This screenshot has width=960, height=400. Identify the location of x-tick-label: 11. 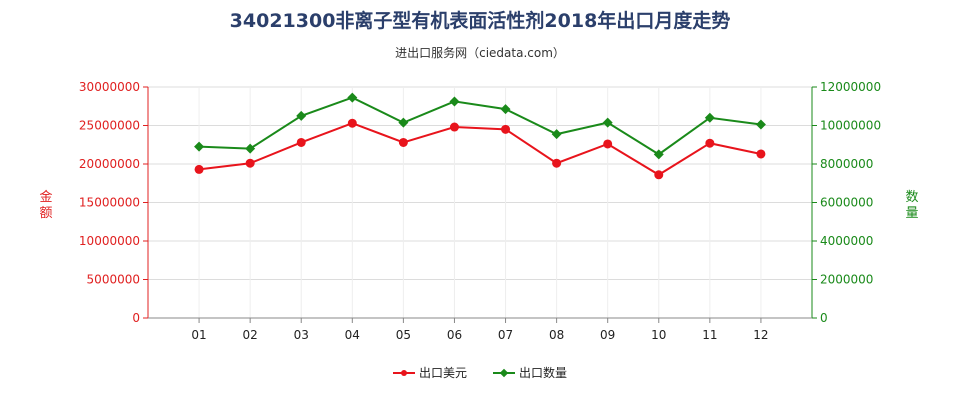
(709, 335).